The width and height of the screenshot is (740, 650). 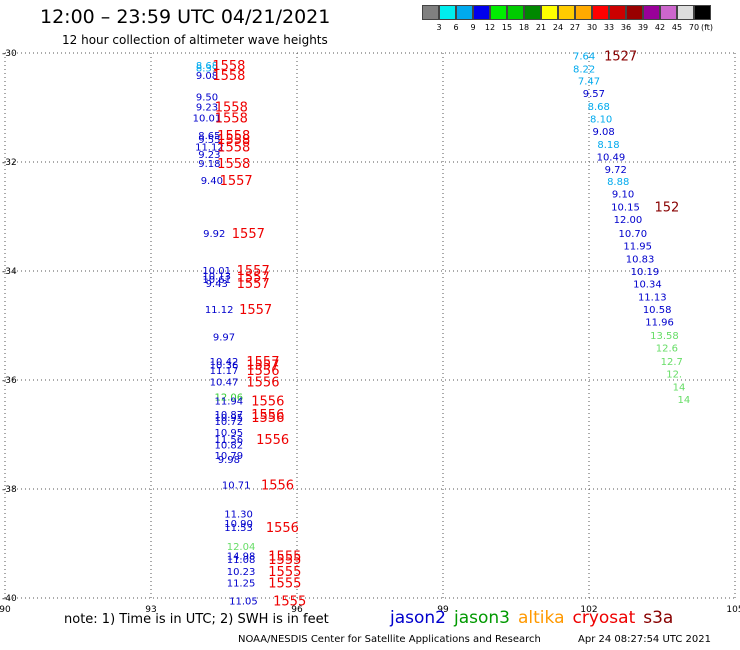 I want to click on wave-height-value: 10.61, so click(x=216, y=280).